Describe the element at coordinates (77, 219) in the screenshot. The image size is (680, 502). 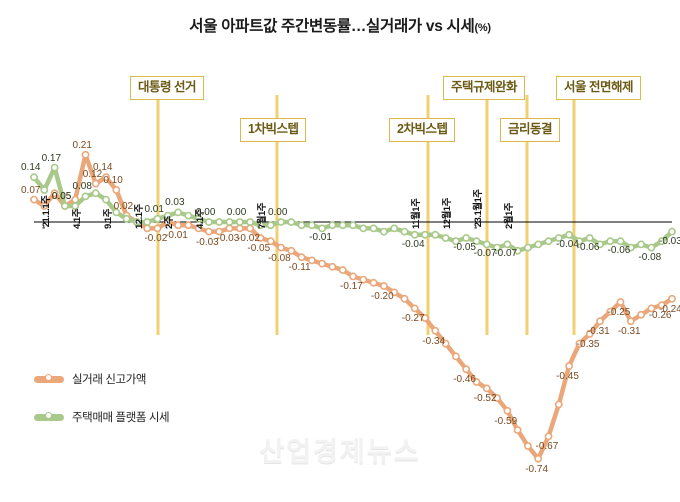
I see `x-tick-label: 4.1주` at that location.